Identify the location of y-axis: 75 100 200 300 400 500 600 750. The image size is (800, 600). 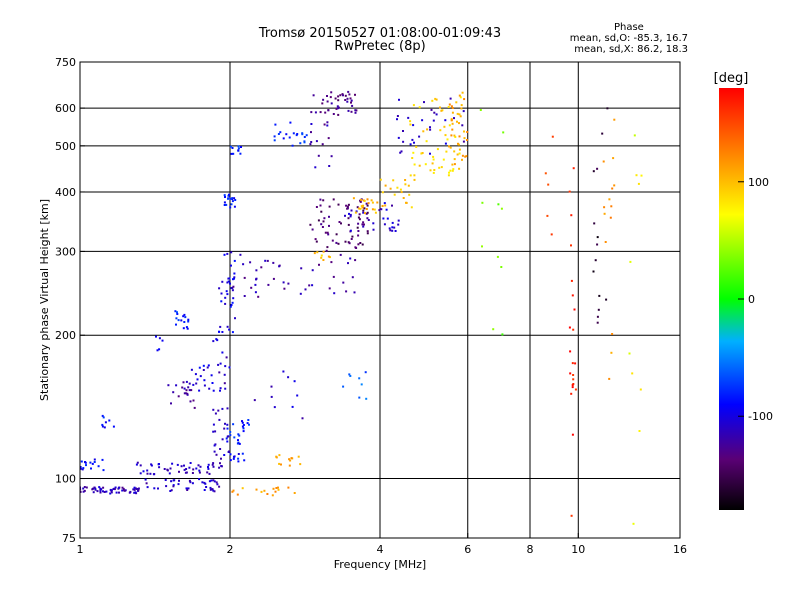
(70, 300).